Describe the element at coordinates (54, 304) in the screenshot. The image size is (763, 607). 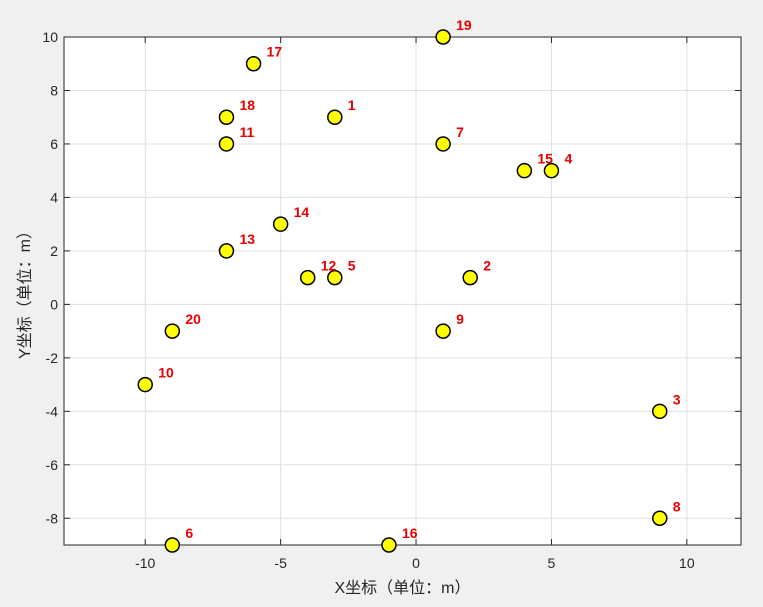
I see `y-tick-label: 0` at that location.